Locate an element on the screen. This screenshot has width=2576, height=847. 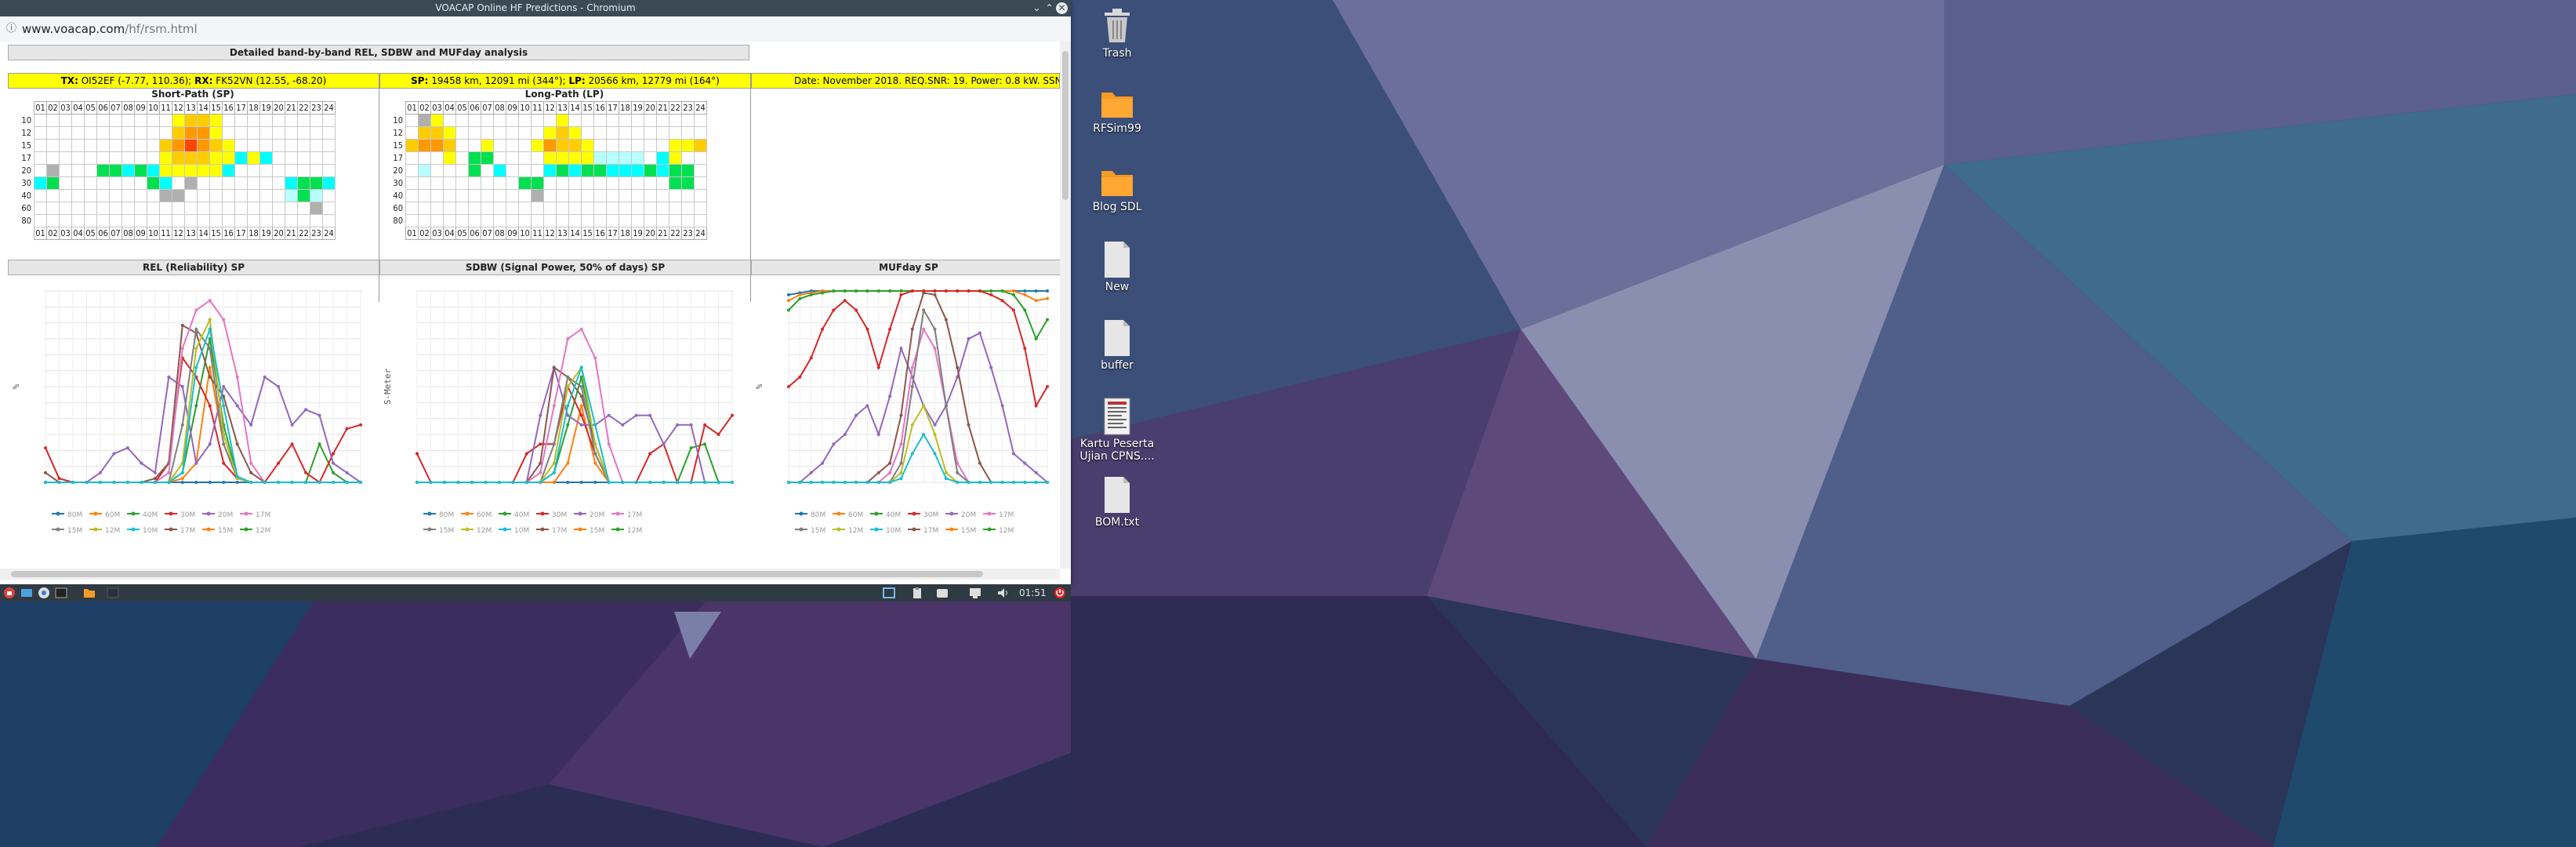
start-menu-icon is located at coordinates (10, 593).